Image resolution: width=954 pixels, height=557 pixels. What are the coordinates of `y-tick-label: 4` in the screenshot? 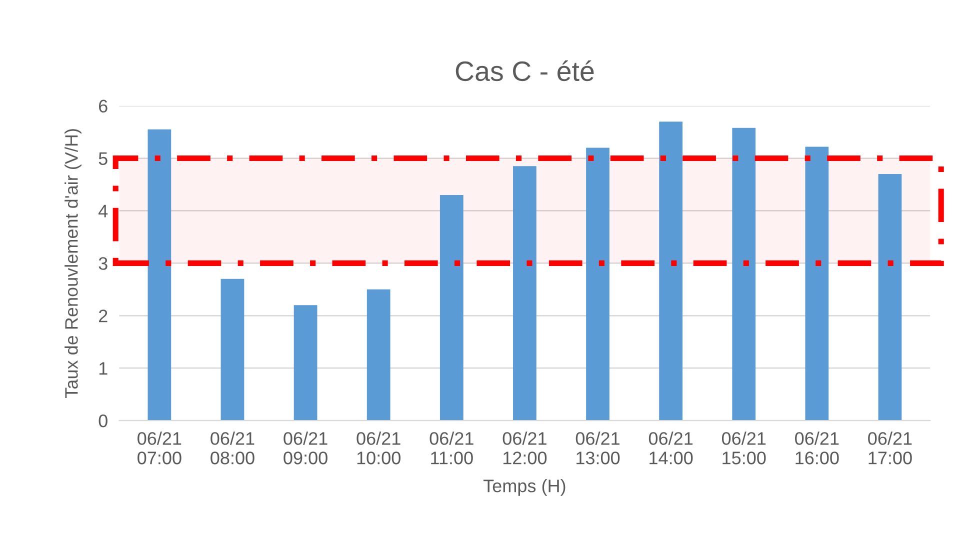 It's located at (103, 211).